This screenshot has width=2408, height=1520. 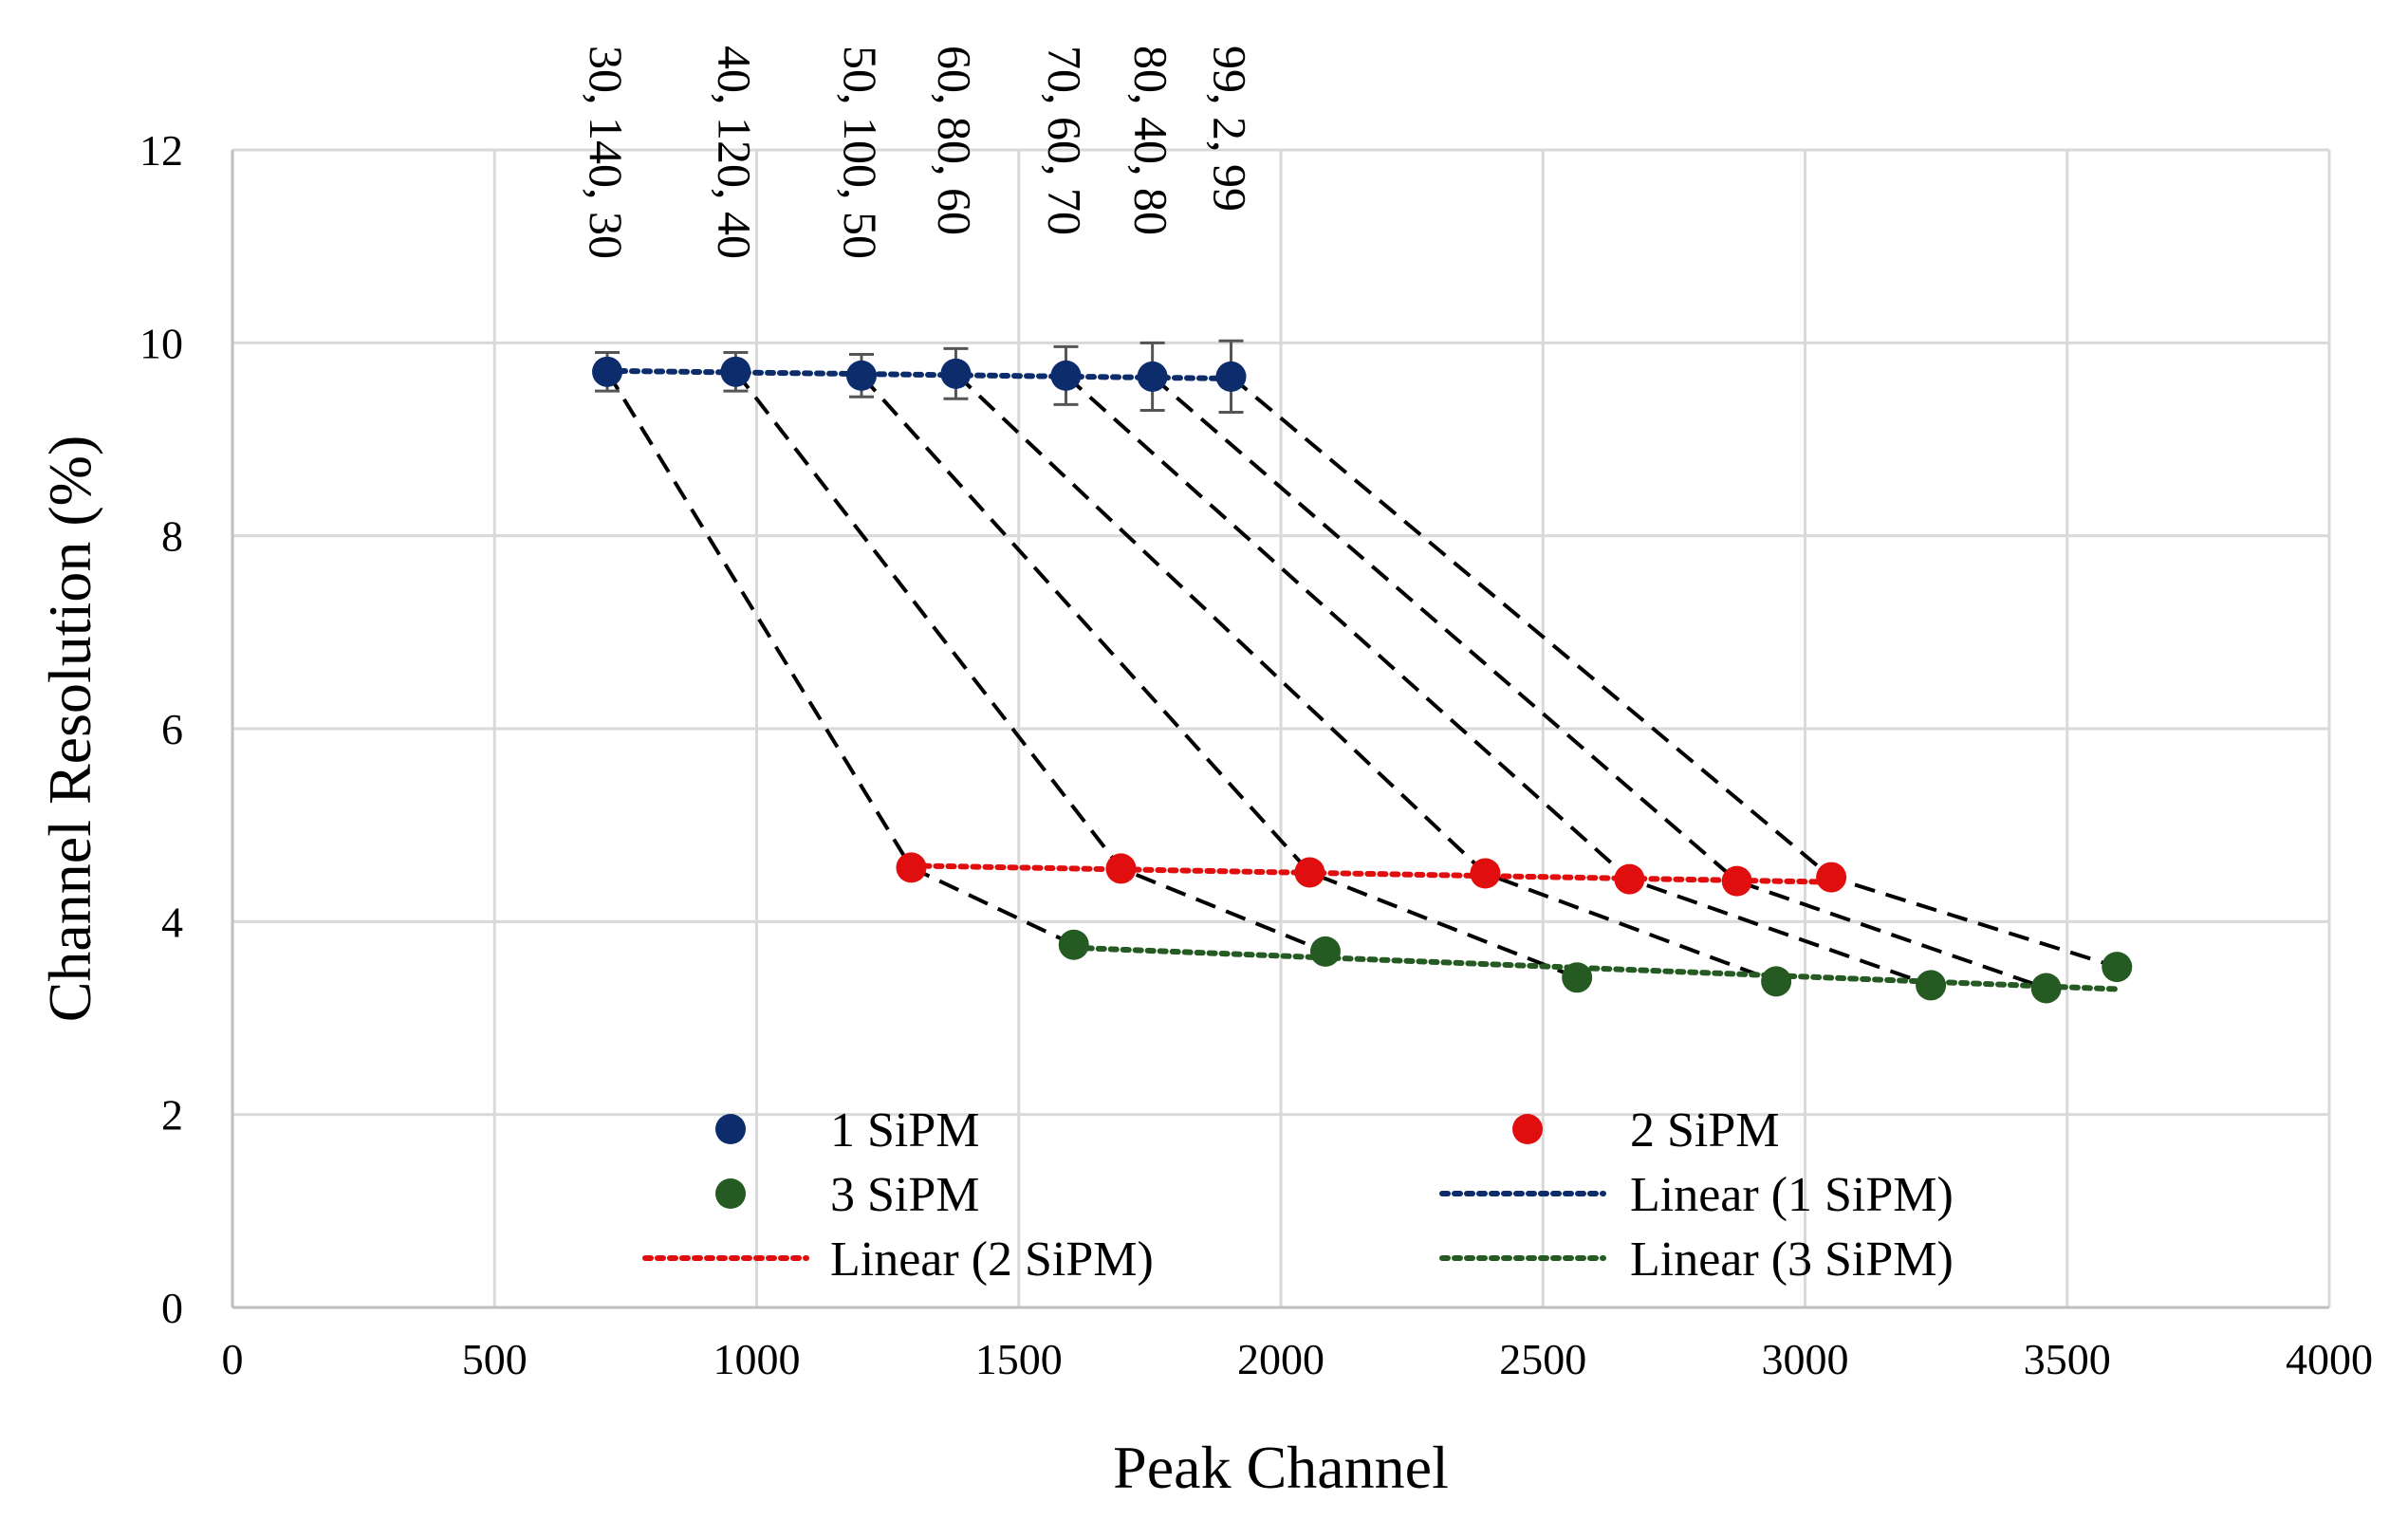 What do you see at coordinates (1542, 1359) in the screenshot?
I see `x-tick-label: 2500` at bounding box center [1542, 1359].